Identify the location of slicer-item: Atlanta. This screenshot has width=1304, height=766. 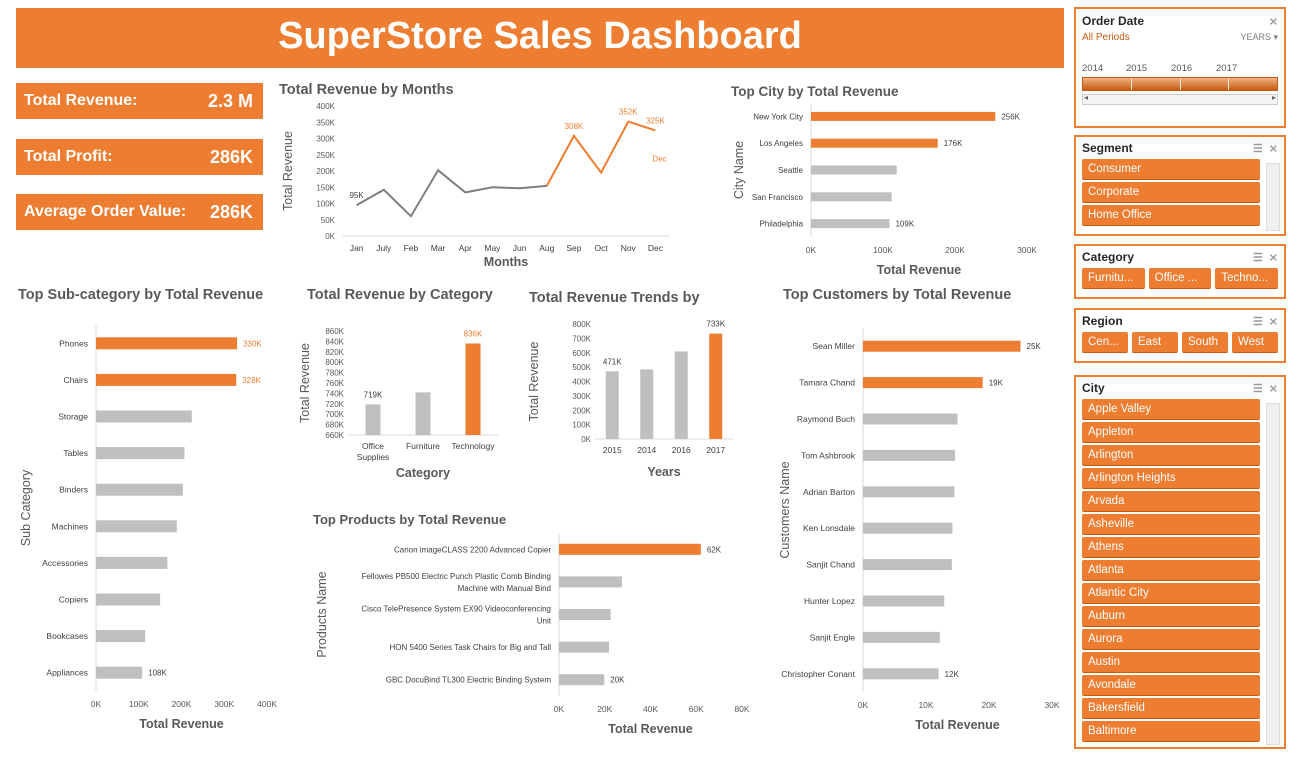
(1171, 570).